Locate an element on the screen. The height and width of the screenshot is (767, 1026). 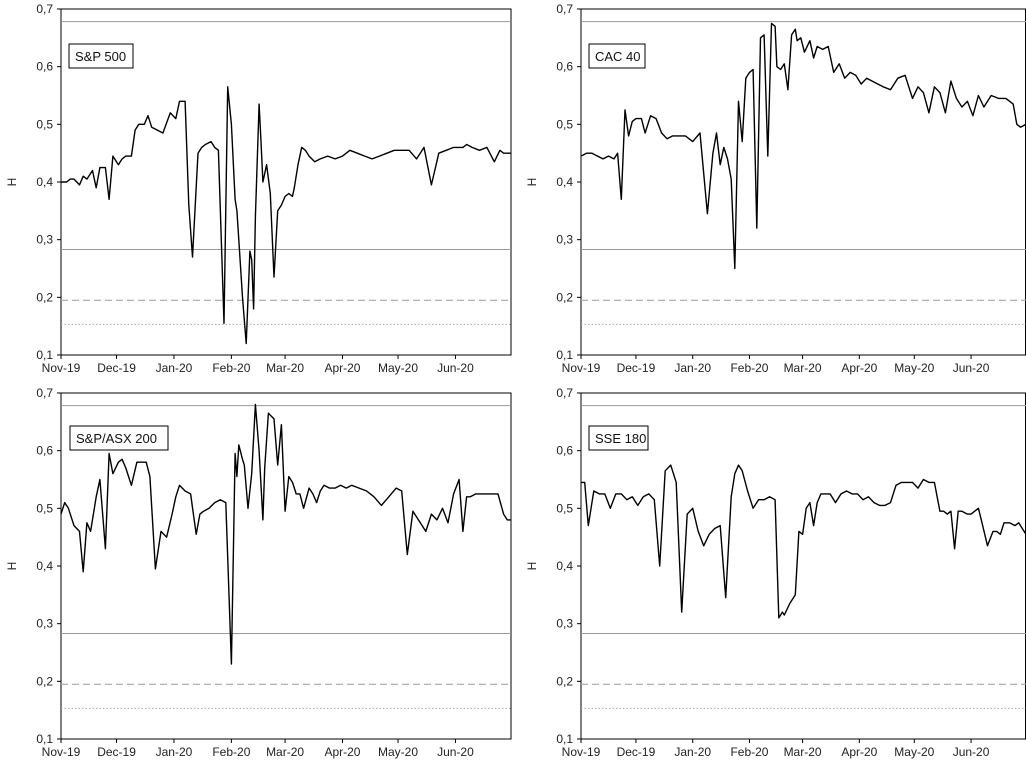
index-label: CAC 40 is located at coordinates (618, 56).